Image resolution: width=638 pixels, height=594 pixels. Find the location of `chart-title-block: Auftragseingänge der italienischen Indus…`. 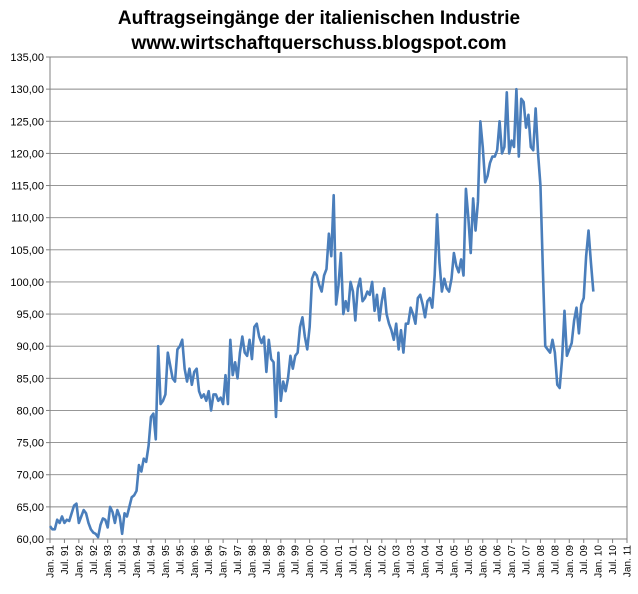

chart-title-block: Auftragseingänge der italienischen Indus… is located at coordinates (319, 31).